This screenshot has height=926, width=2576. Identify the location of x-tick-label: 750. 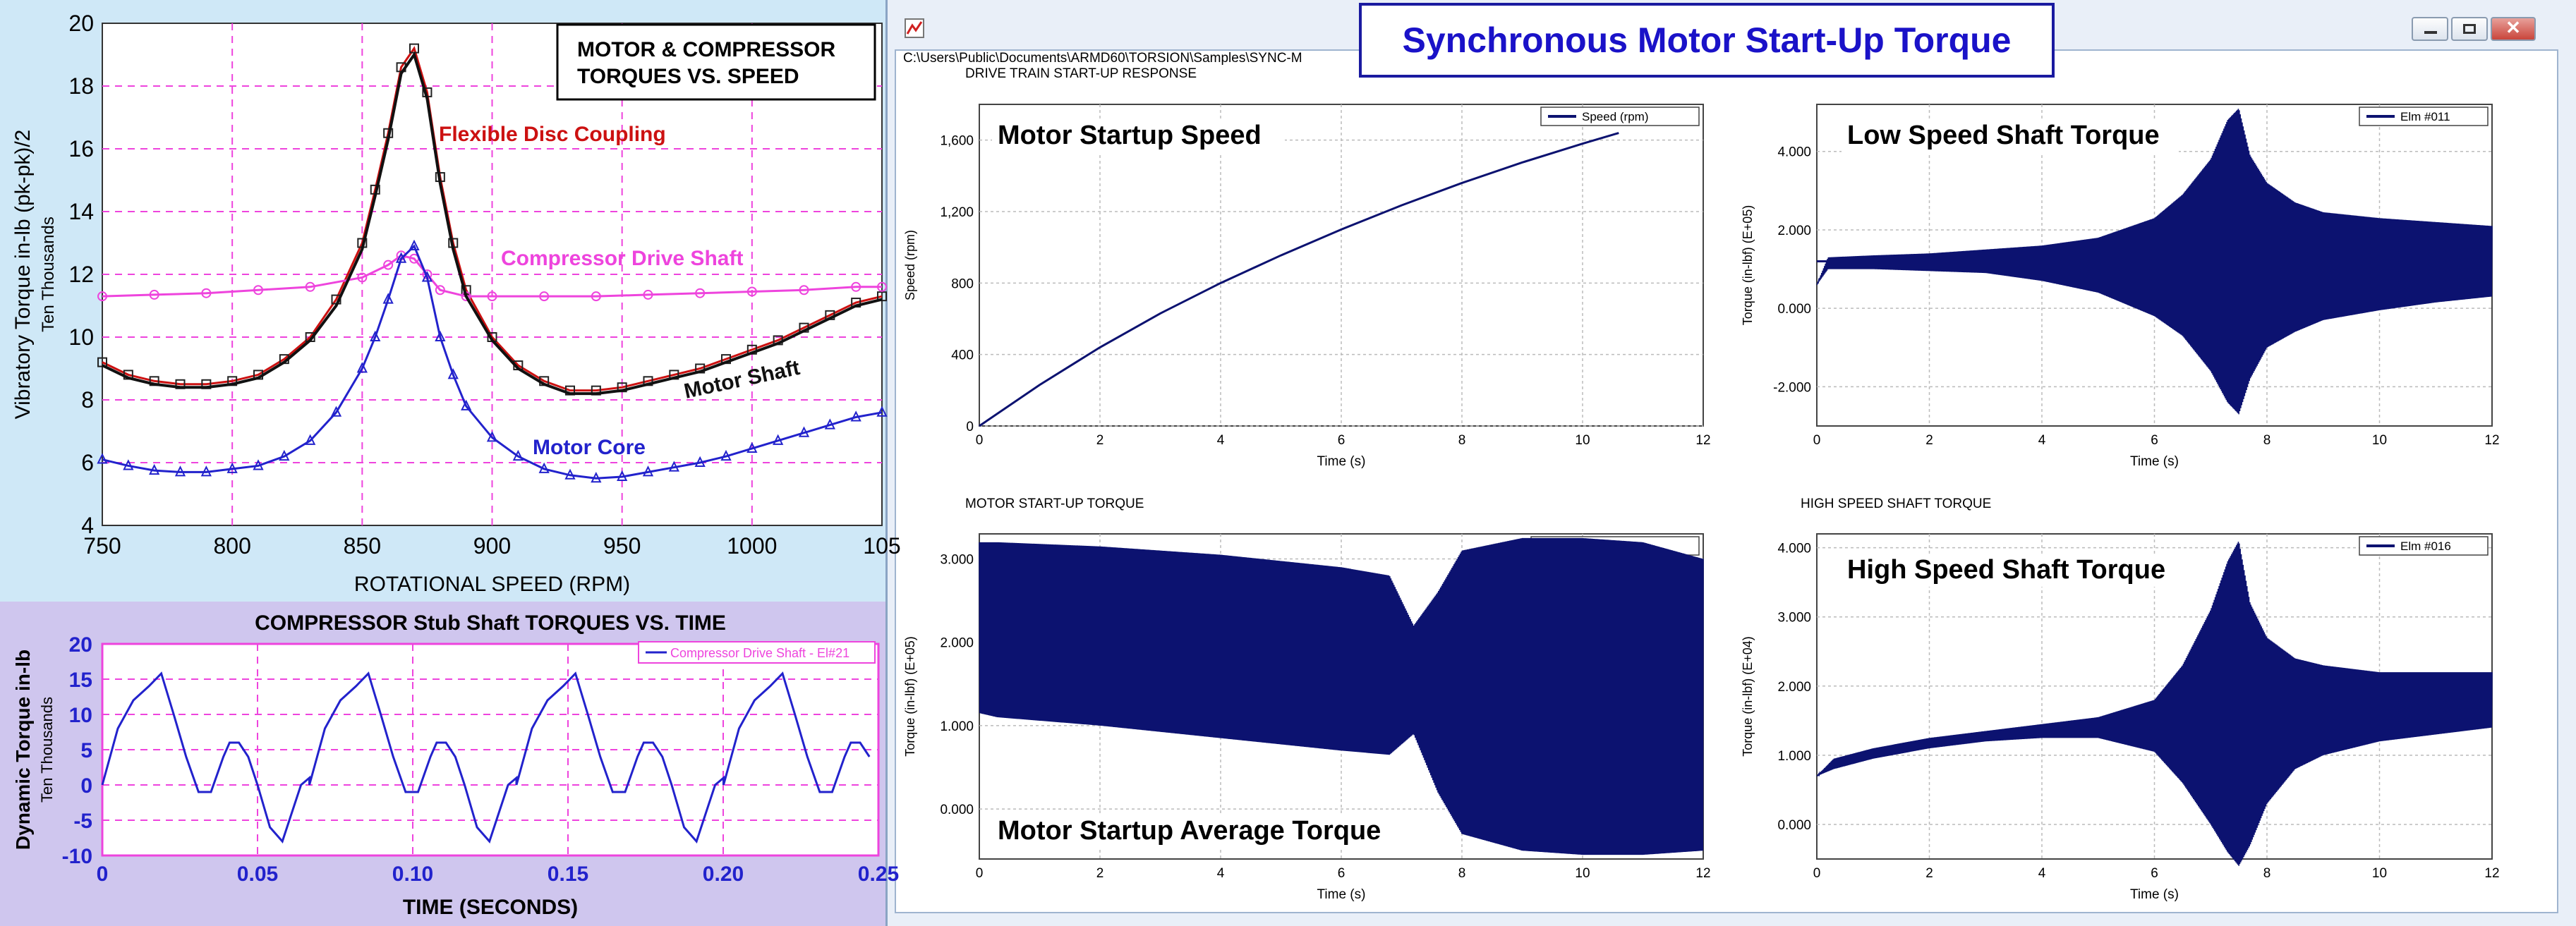
(102, 546).